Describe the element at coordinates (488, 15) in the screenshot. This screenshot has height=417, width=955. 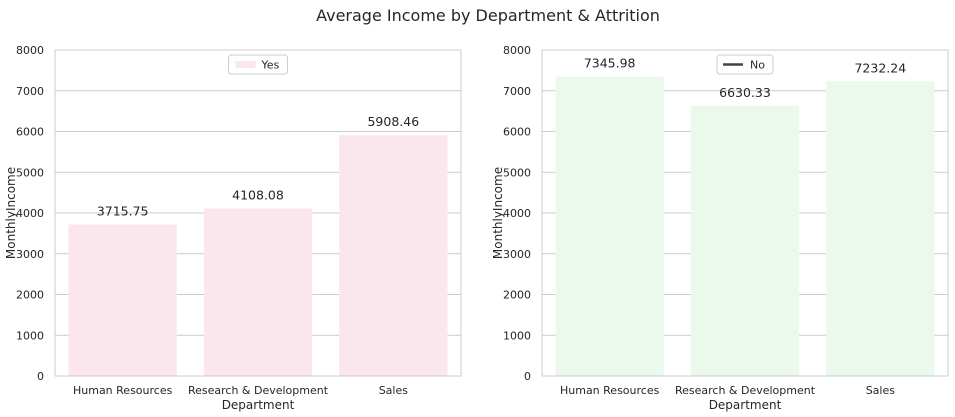
I see `figure-title: Average Income by Department & Attrition` at that location.